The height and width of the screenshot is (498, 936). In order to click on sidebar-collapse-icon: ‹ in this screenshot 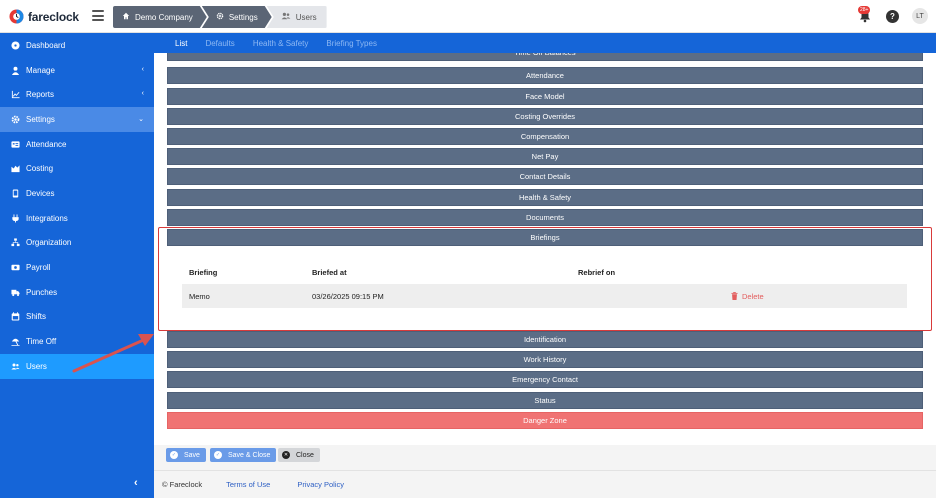, I will do `click(136, 483)`.